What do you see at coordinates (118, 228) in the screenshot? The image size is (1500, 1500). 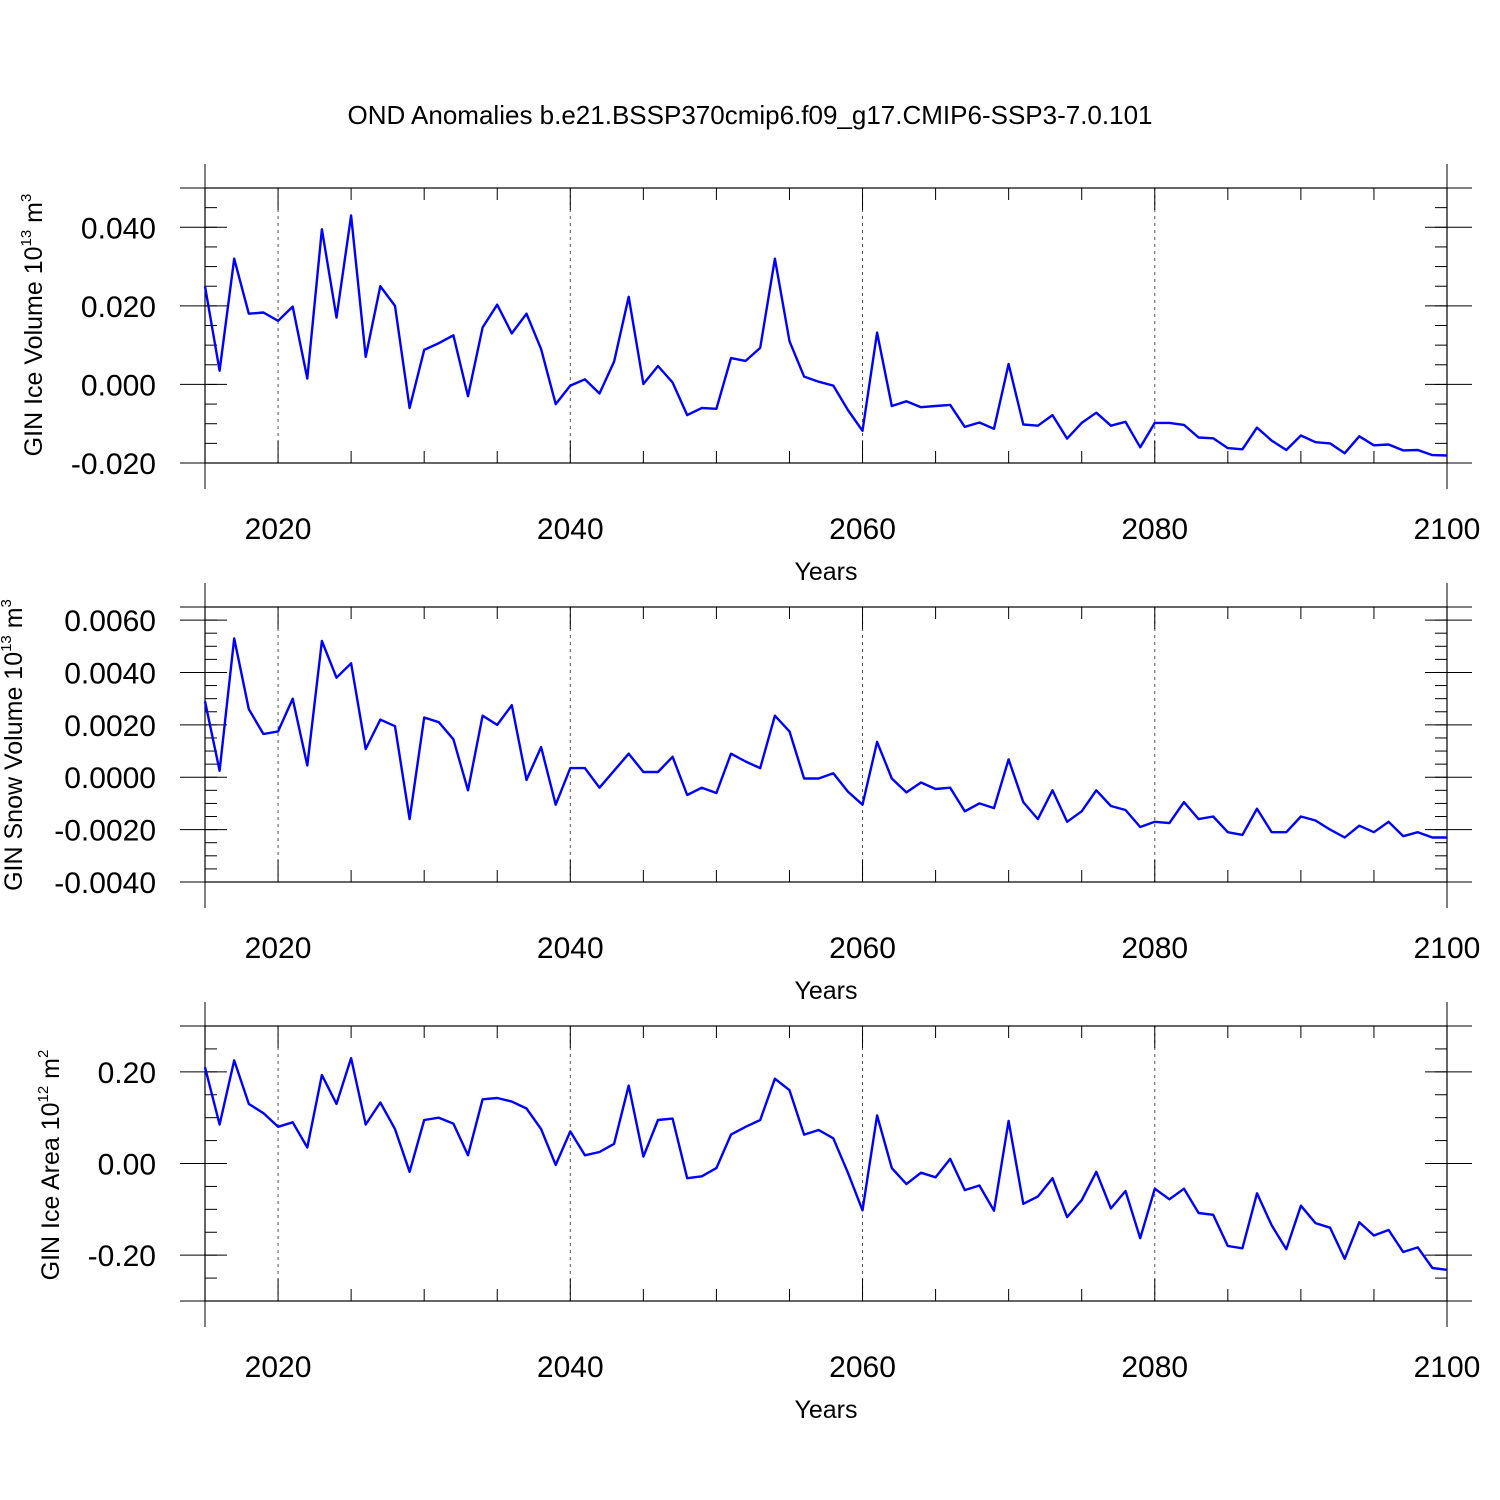 I see `y-tick-label: 0.040` at bounding box center [118, 228].